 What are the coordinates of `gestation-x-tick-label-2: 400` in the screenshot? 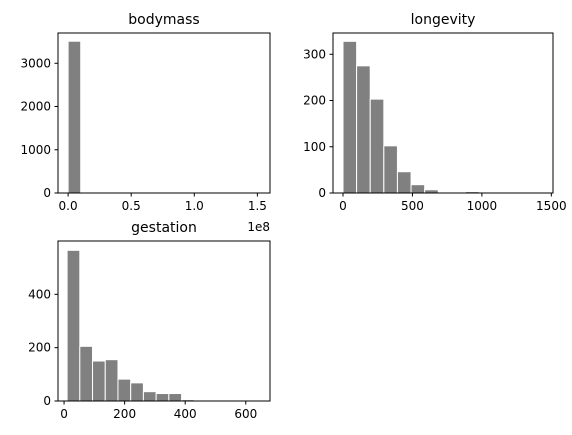 It's located at (185, 414).